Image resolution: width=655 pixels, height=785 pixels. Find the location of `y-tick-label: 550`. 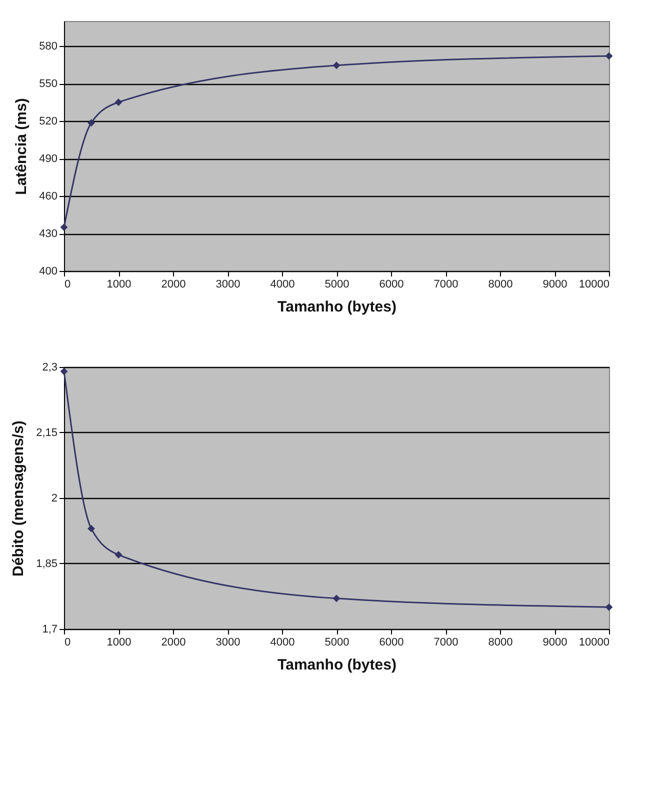

y-tick-label: 550 is located at coordinates (48, 84).